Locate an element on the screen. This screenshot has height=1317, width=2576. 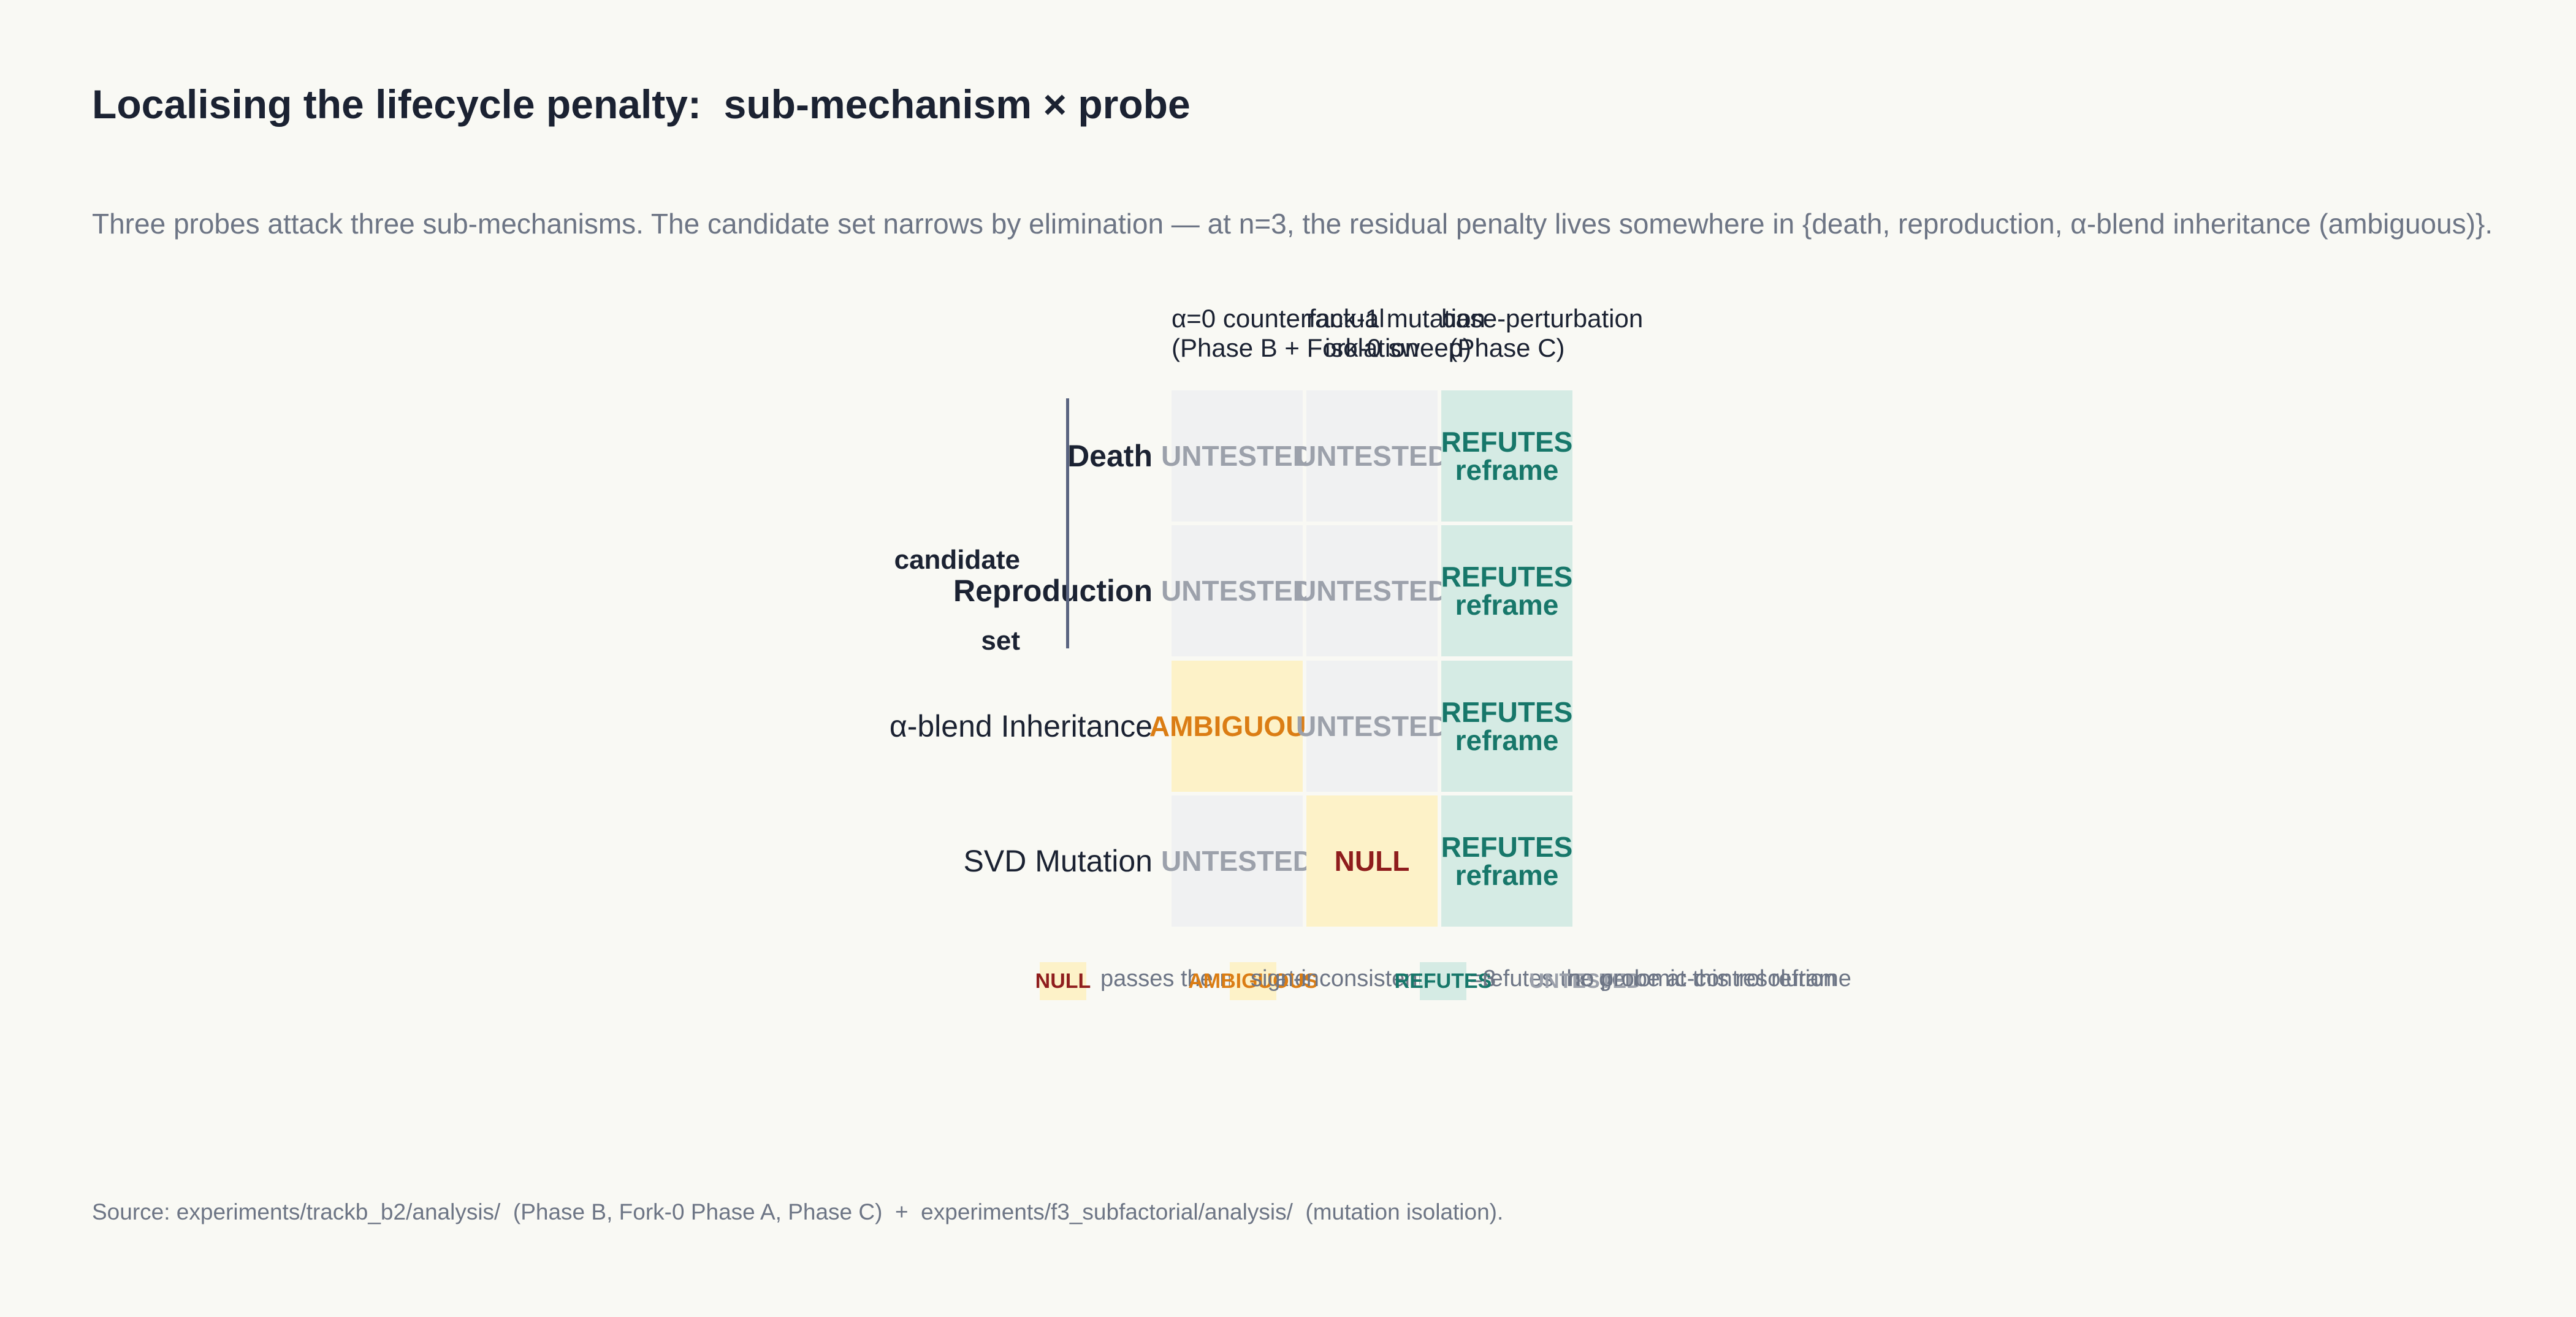
column-header-3-line2: (Phase C) is located at coordinates (1507, 347).